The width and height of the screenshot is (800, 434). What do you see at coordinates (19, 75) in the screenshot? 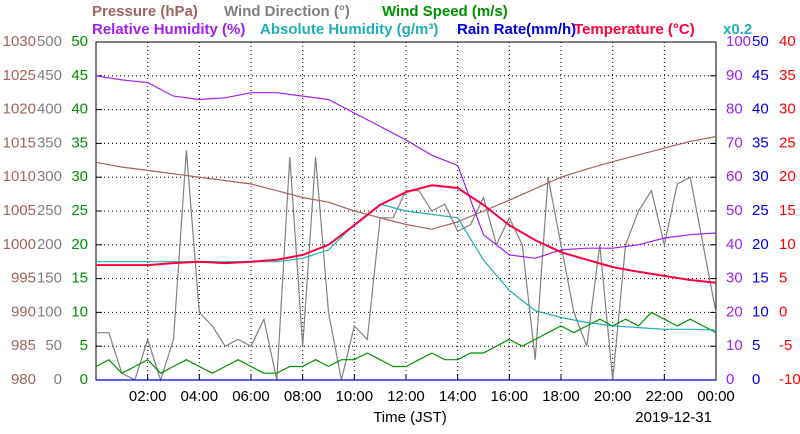
I see `y-tick-label: 1025` at bounding box center [19, 75].